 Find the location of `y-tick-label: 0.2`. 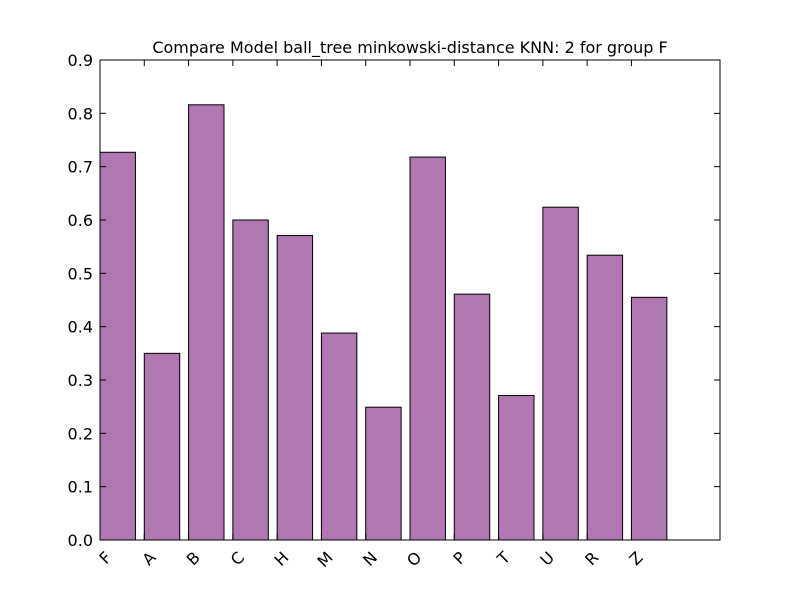

y-tick-label: 0.2 is located at coordinates (80, 433).